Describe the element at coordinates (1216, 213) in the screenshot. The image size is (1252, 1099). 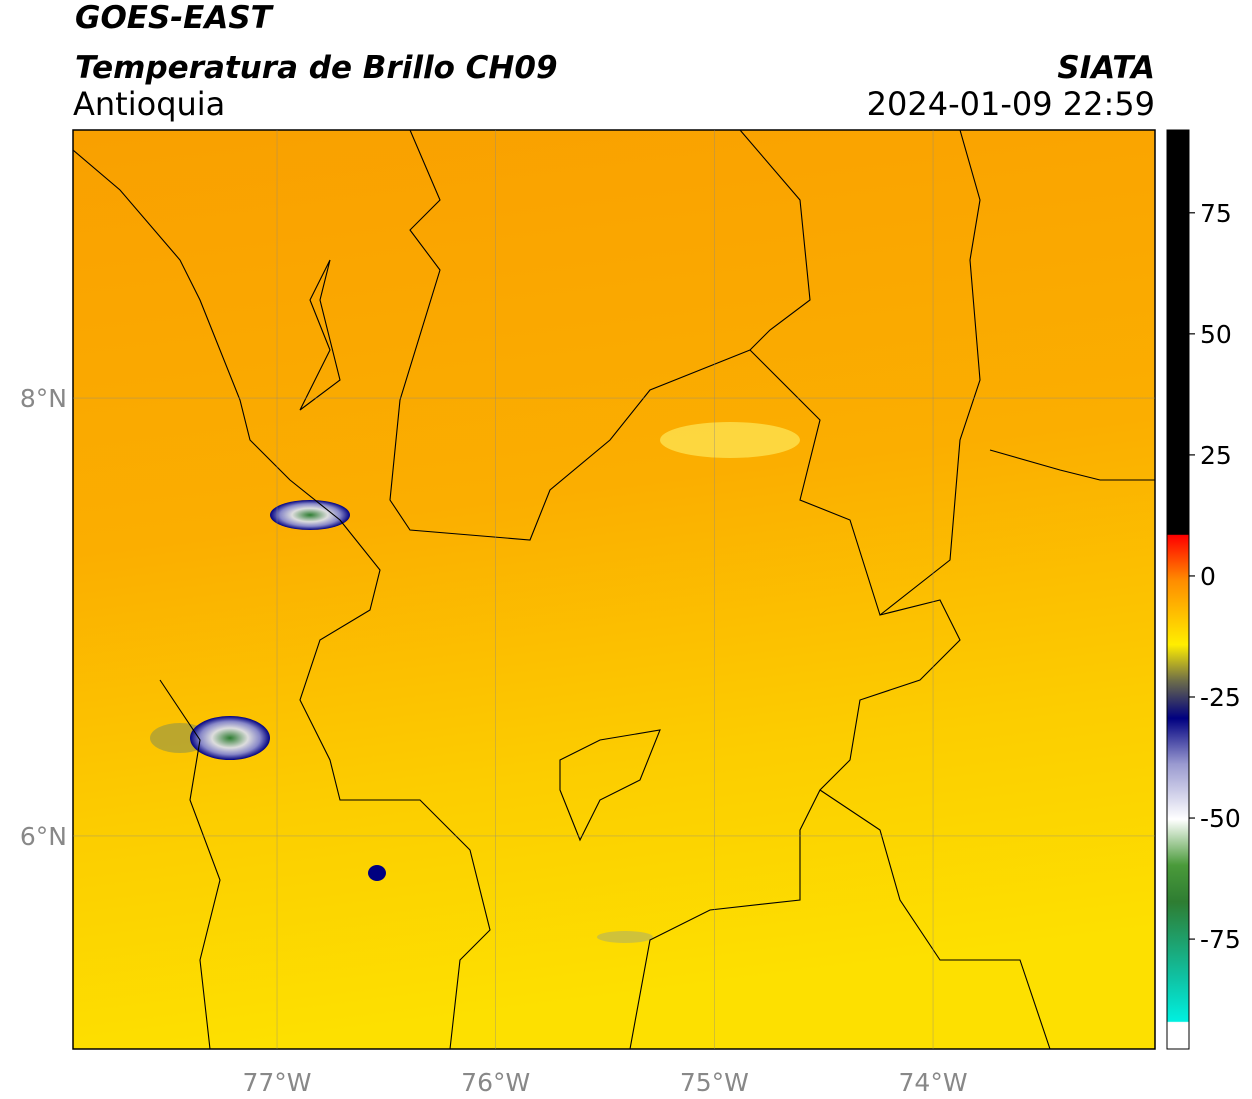
I see `colorbar-tick-label: 75` at that location.